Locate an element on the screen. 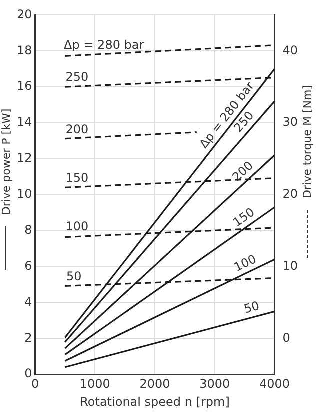 The image size is (322, 415). y-tick-label: 14 is located at coordinates (24, 122).